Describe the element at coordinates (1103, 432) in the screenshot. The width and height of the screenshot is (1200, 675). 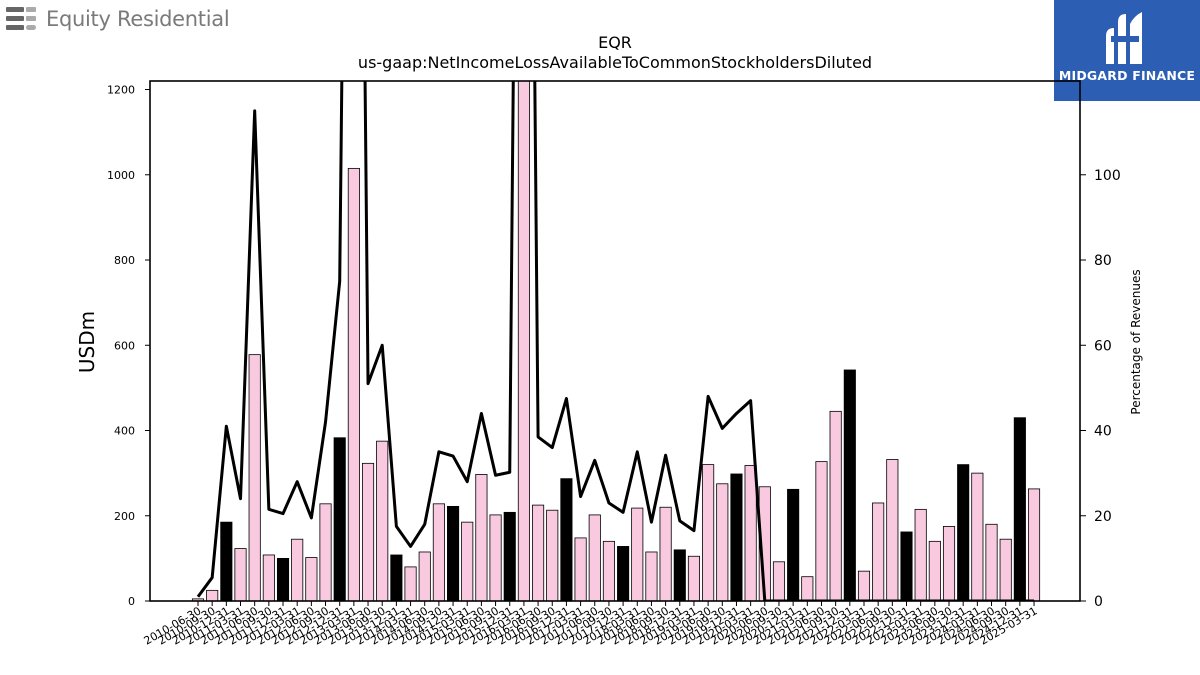
I see `y2-tick-label: 40` at that location.